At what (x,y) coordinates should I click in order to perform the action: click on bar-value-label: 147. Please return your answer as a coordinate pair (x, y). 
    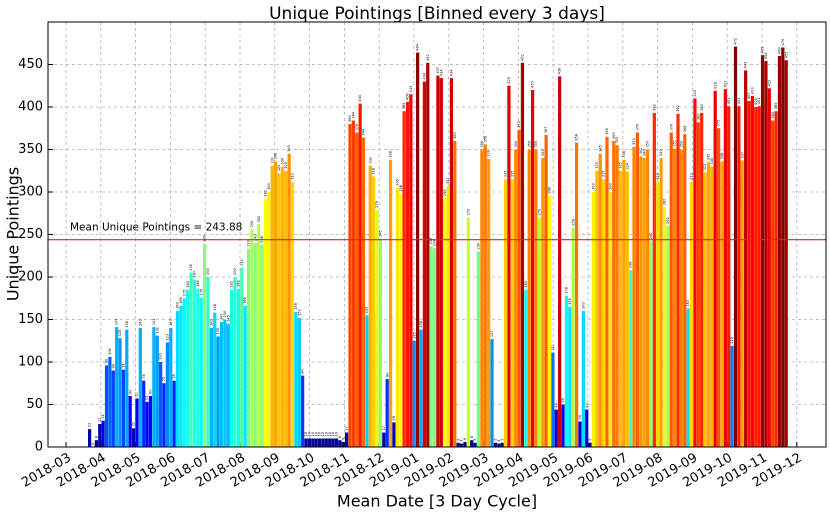
    Looking at the image, I should click on (222, 316).